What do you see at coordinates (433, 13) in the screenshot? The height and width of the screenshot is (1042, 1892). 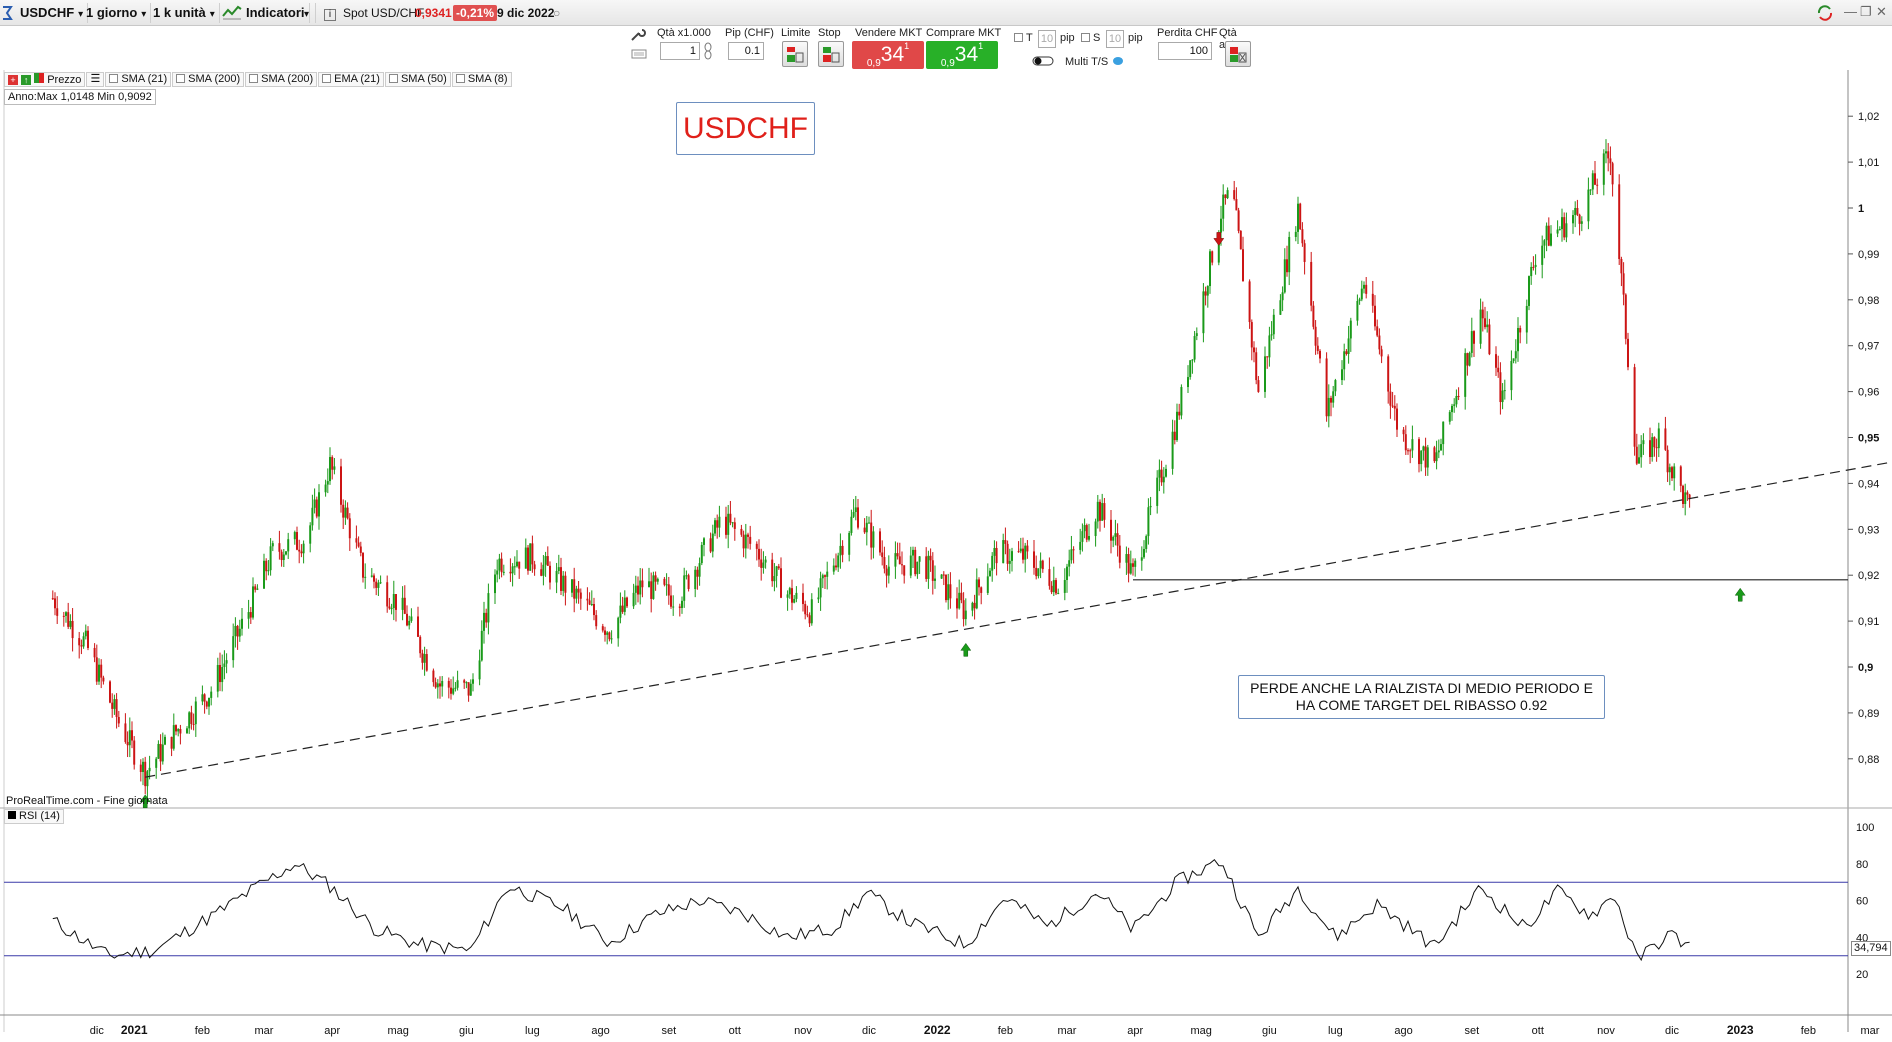 I see `spot-price: 0,9341` at bounding box center [433, 13].